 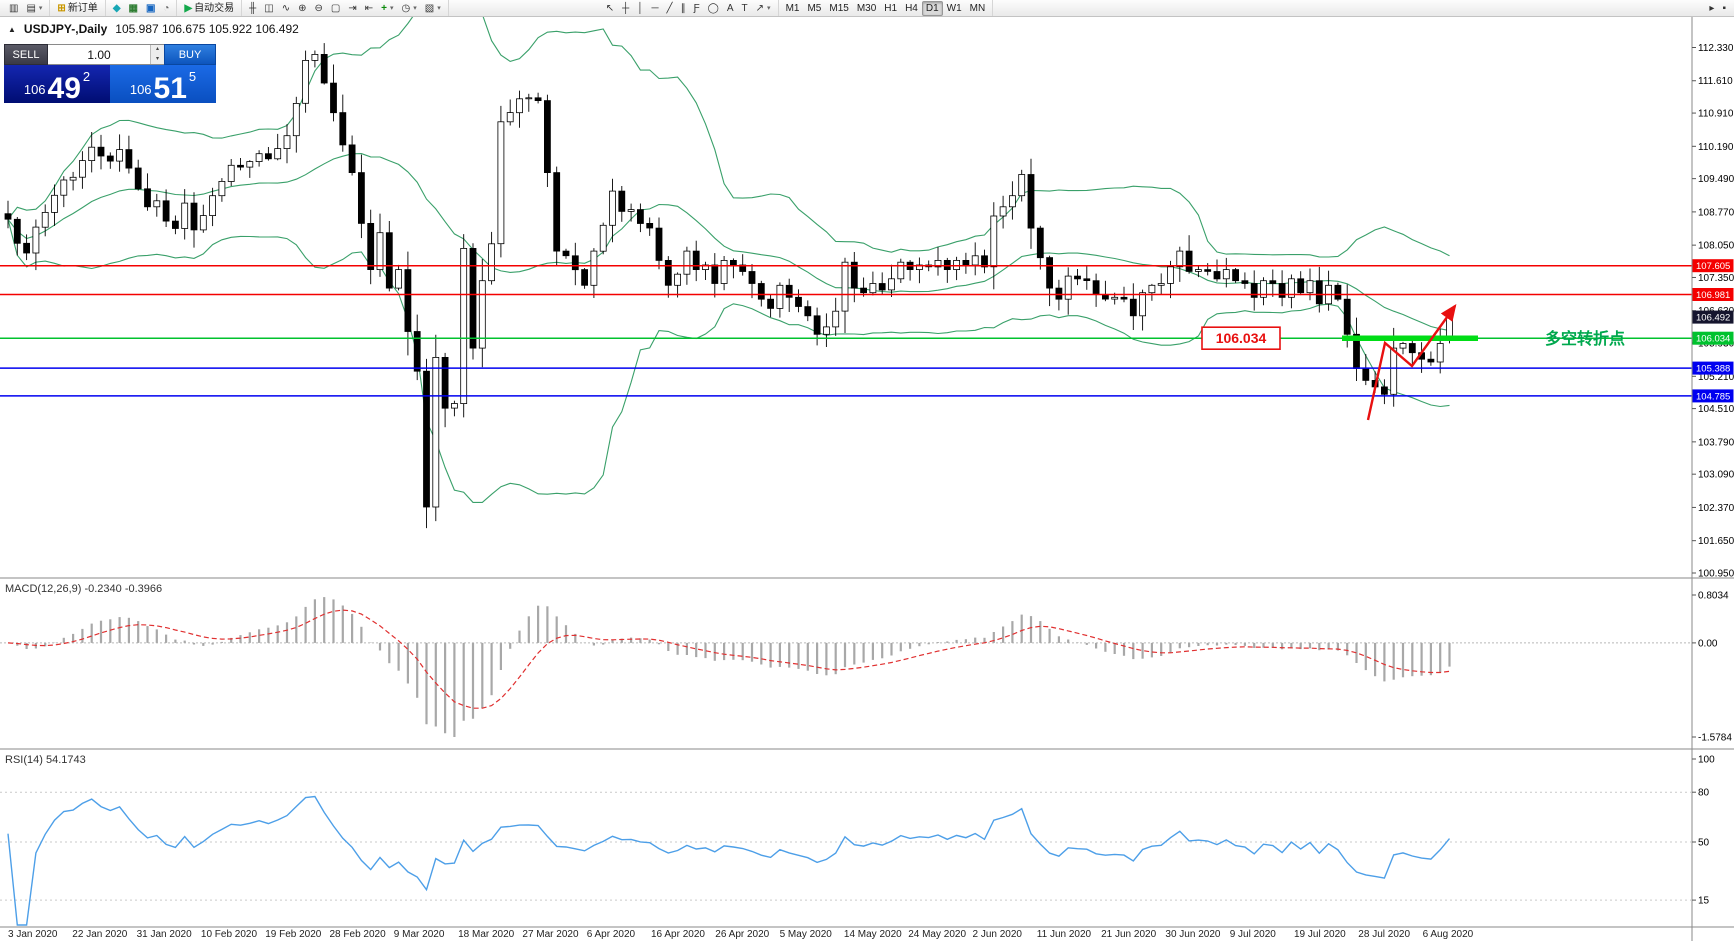 What do you see at coordinates (26, 54) in the screenshot?
I see `sell-button: SELL` at bounding box center [26, 54].